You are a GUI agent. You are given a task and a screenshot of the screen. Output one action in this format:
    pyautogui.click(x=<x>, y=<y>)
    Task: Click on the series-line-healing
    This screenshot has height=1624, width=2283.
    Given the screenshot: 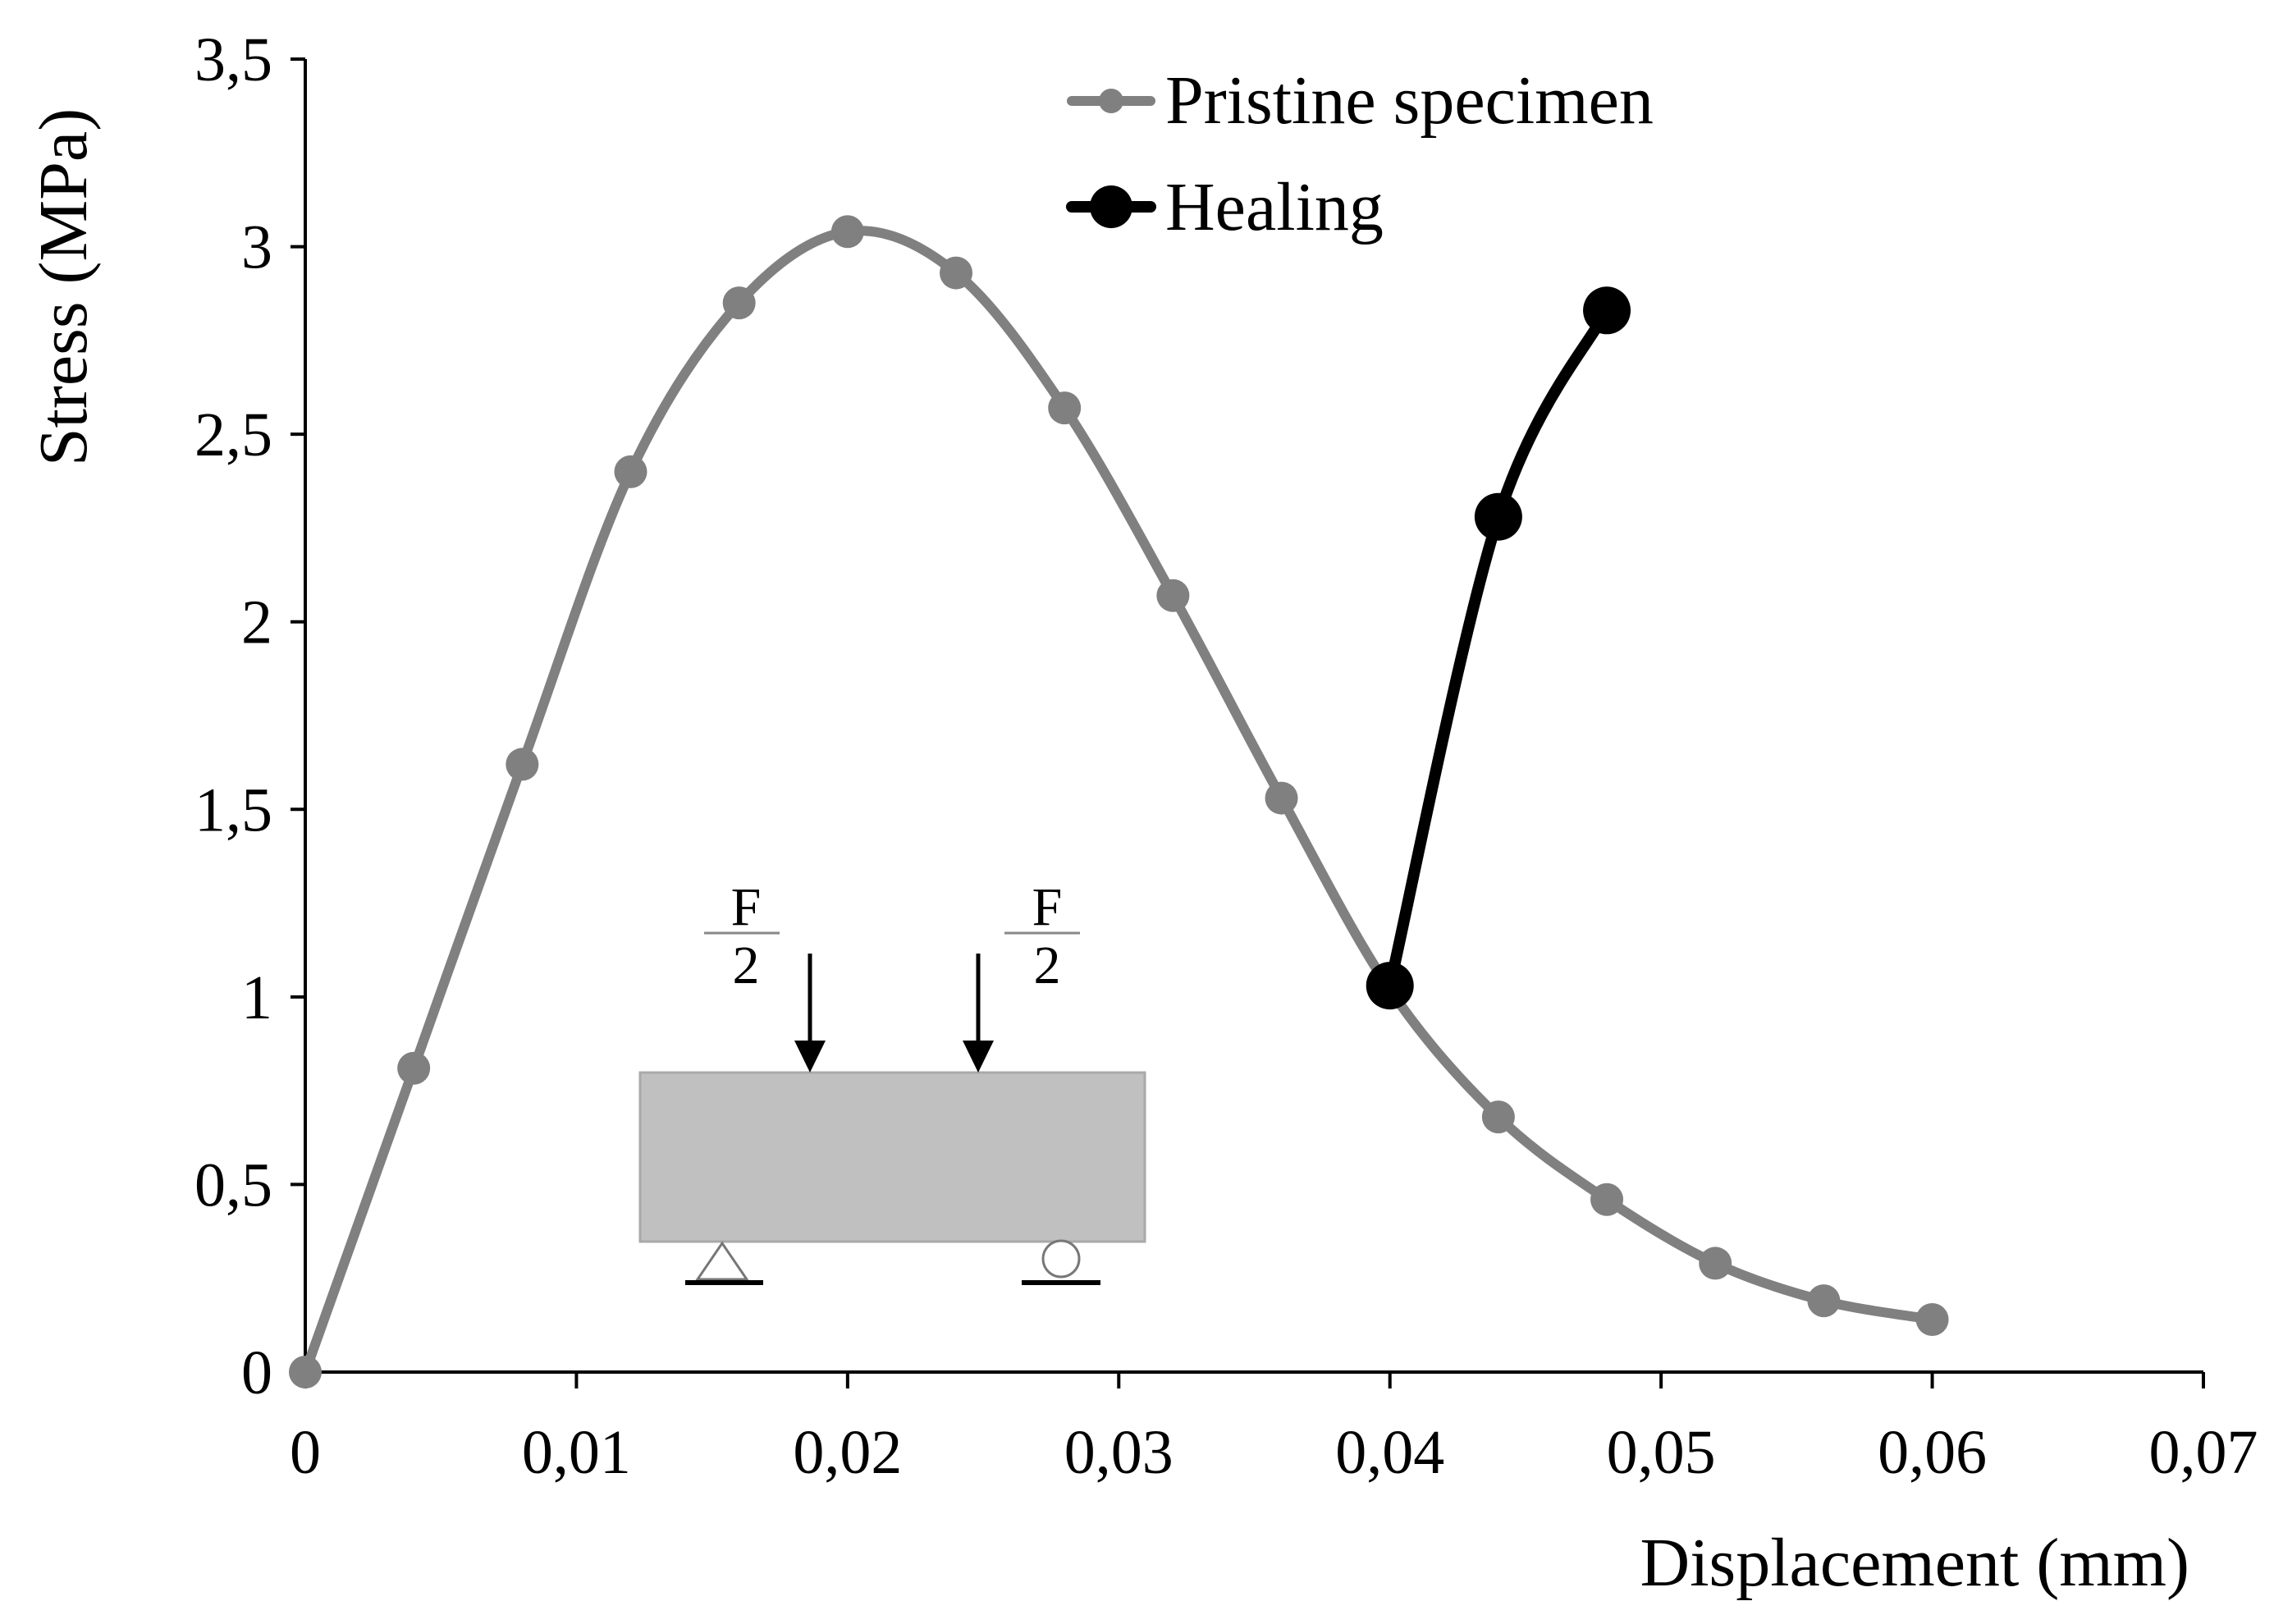 What is the action you would take?
    pyautogui.click(x=1498, y=648)
    